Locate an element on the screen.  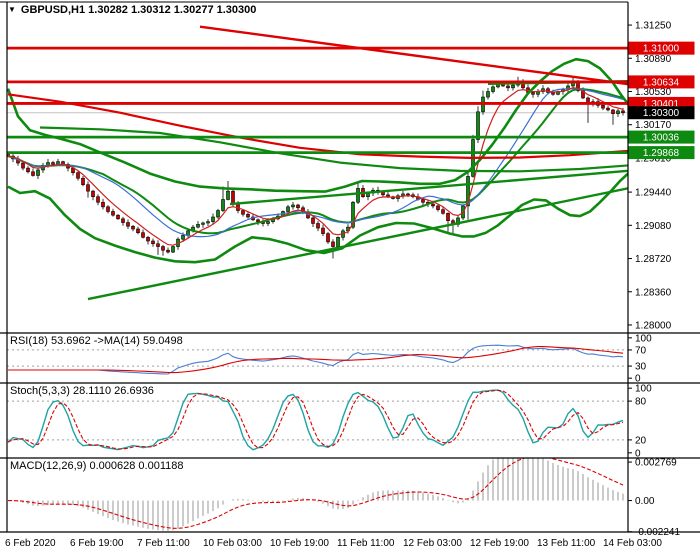
descending-resistance-trendline is located at coordinates (413, 55).